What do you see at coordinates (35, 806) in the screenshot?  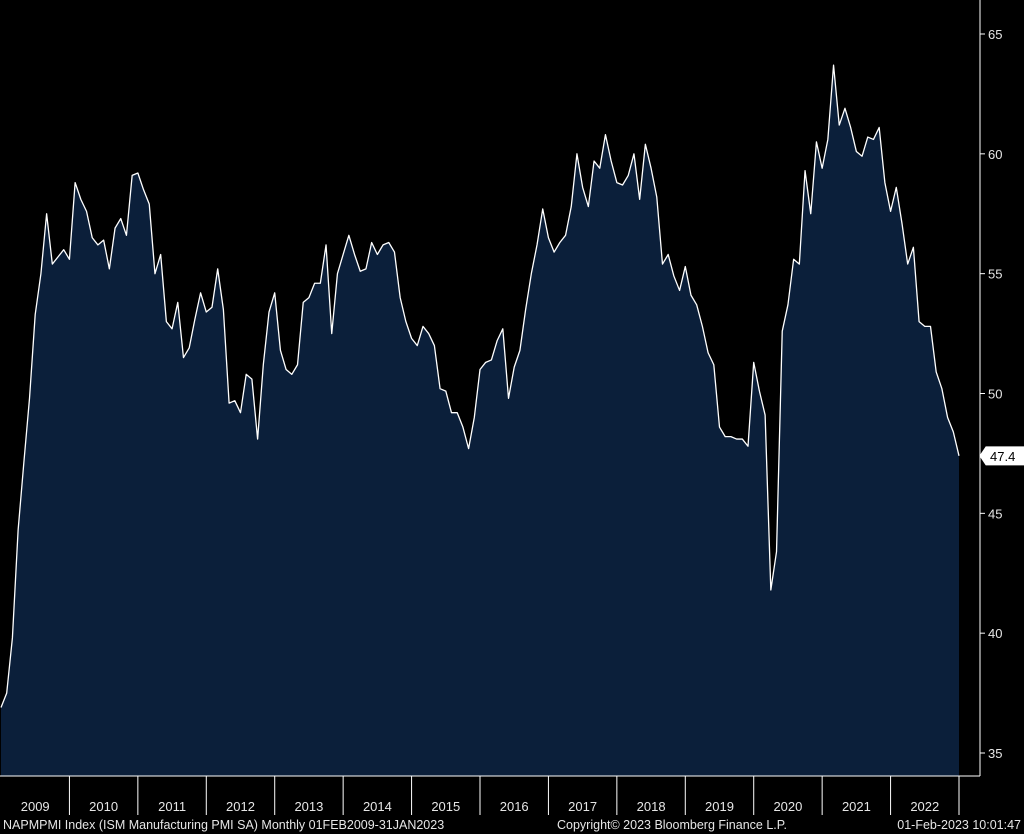 I see `x-year-label: 2009` at bounding box center [35, 806].